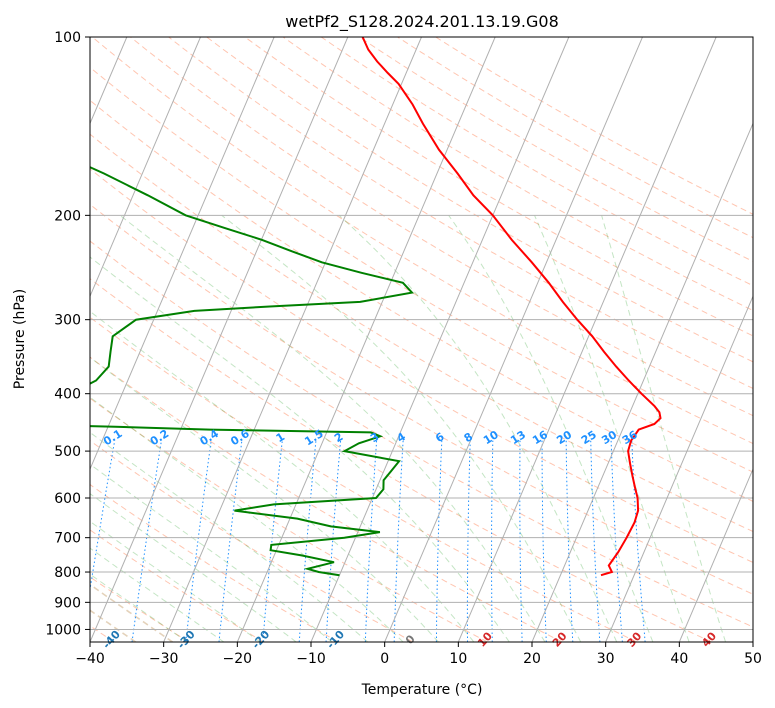 The image size is (775, 708). I want to click on x-tick-label: 50, so click(753, 659).